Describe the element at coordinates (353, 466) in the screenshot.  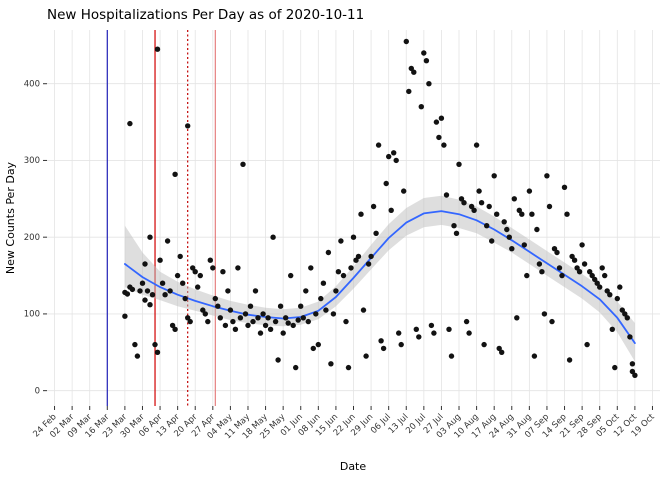
I see `x-axis-title: Date` at that location.